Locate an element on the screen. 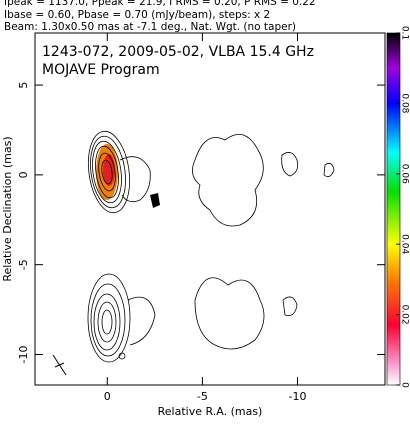 Image resolution: width=410 pixels, height=424 pixels. x-axis-label: Relative R.A. (mas) is located at coordinates (210, 411).